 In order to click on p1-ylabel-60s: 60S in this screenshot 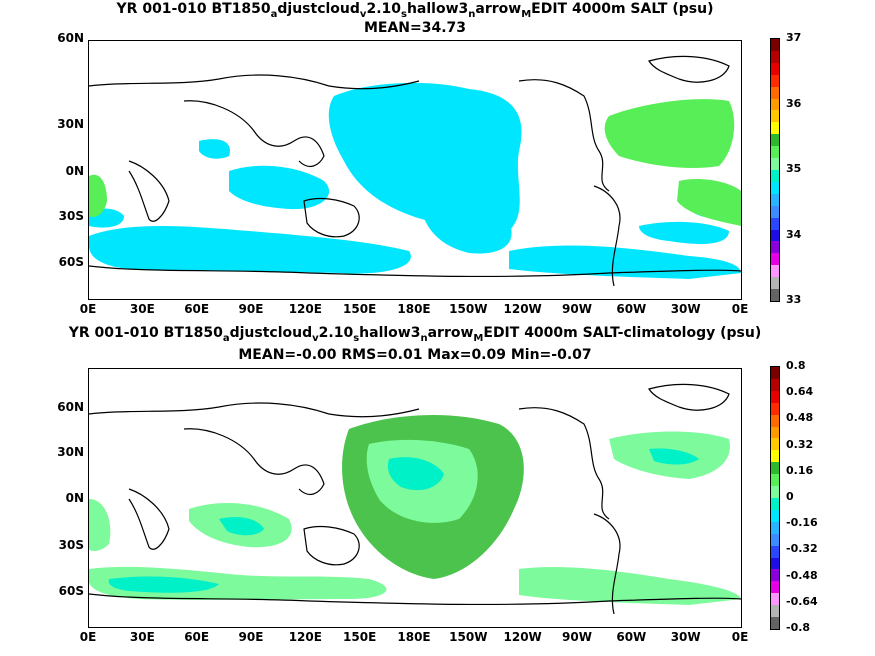, I will do `click(71, 262)`.